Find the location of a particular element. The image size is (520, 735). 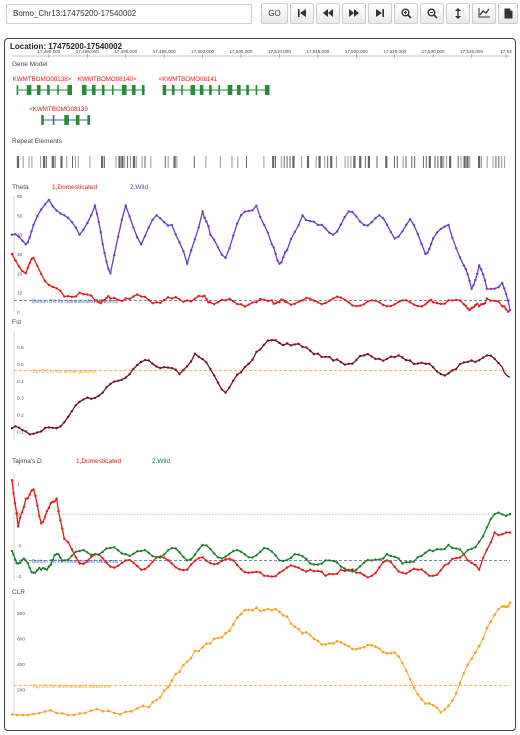

resize-vertical-button is located at coordinates (458, 13).